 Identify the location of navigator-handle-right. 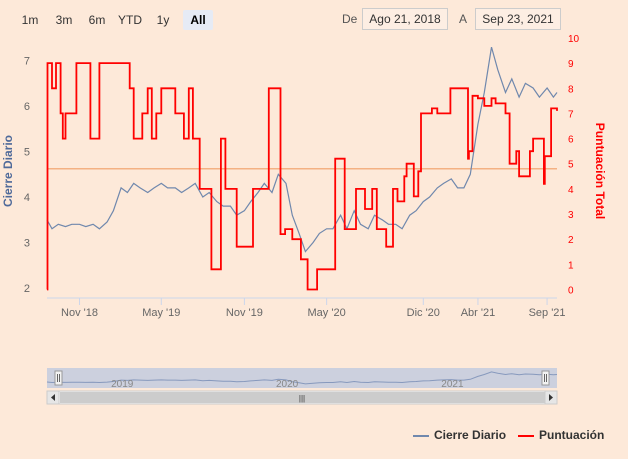
(545, 378).